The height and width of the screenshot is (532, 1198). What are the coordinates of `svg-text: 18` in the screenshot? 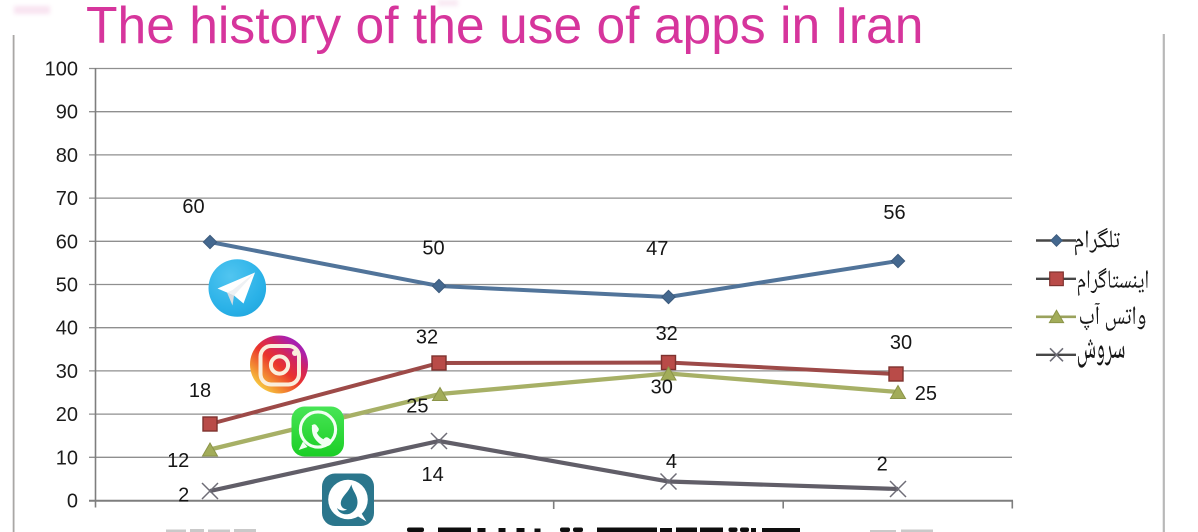 It's located at (200, 391).